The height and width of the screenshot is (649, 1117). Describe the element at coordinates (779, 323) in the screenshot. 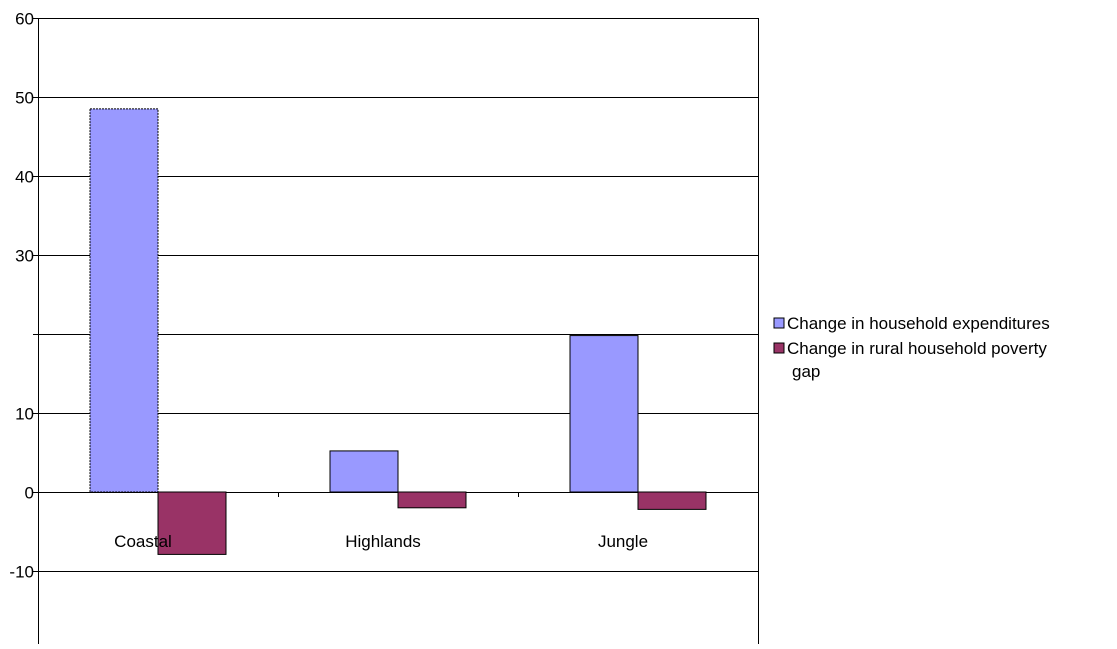

I see `legend-swatch-expenditures` at that location.